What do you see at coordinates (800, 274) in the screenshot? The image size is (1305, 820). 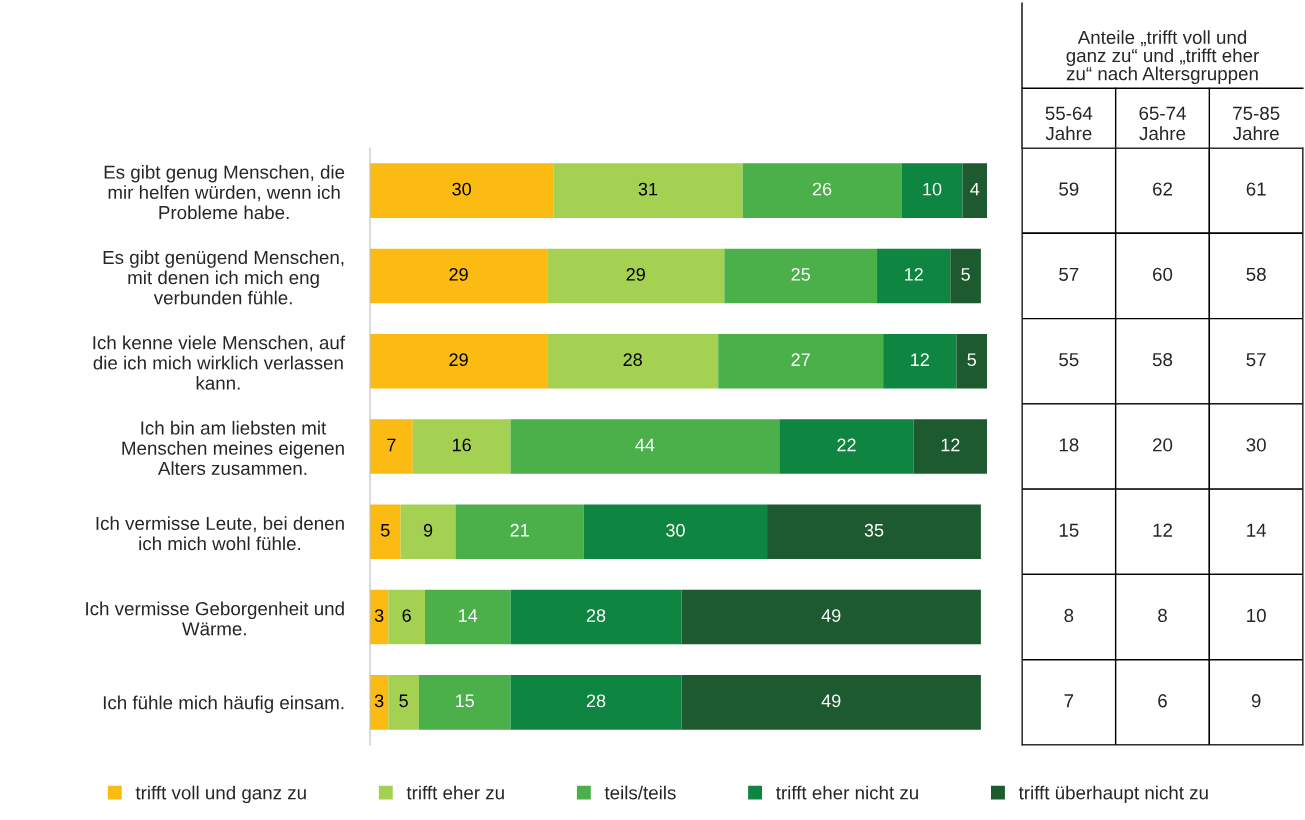 I see `data-label: 25` at bounding box center [800, 274].